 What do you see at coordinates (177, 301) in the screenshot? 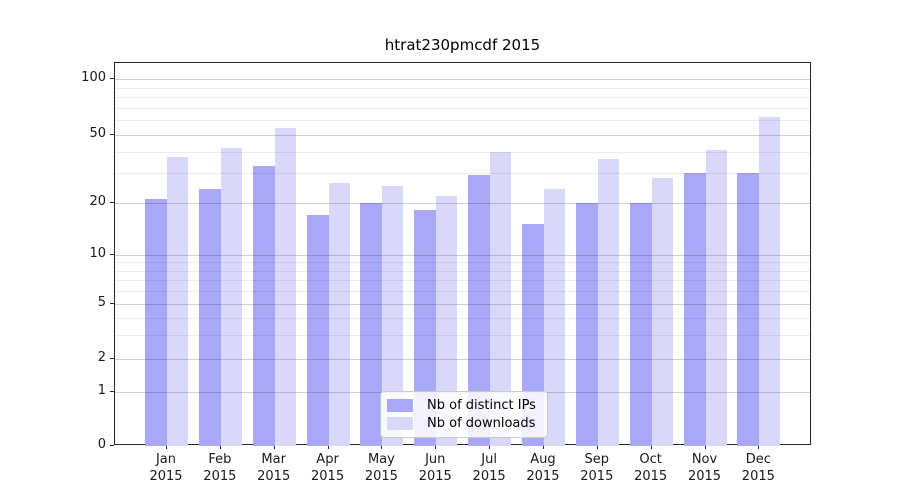
I see `bar-jan-downloads` at bounding box center [177, 301].